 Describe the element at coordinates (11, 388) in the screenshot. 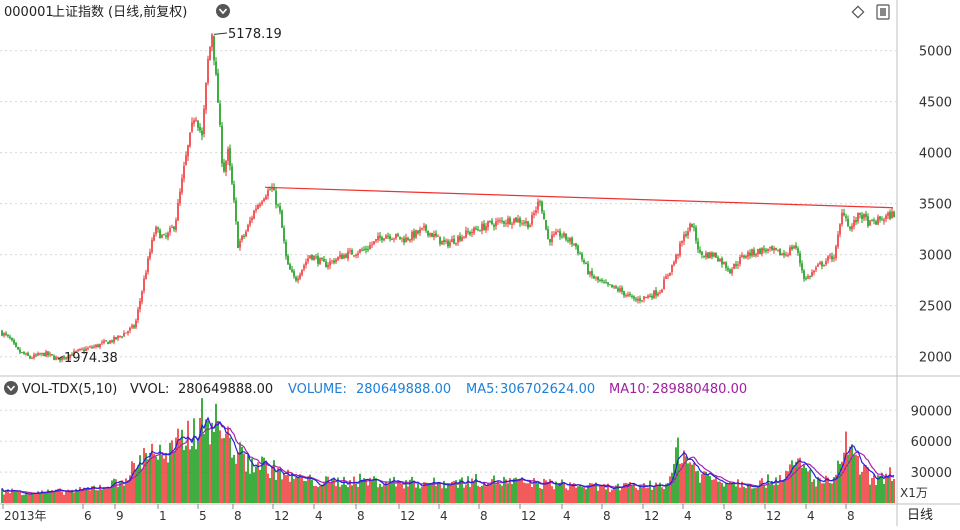

I see `volume-indicator-icon` at that location.